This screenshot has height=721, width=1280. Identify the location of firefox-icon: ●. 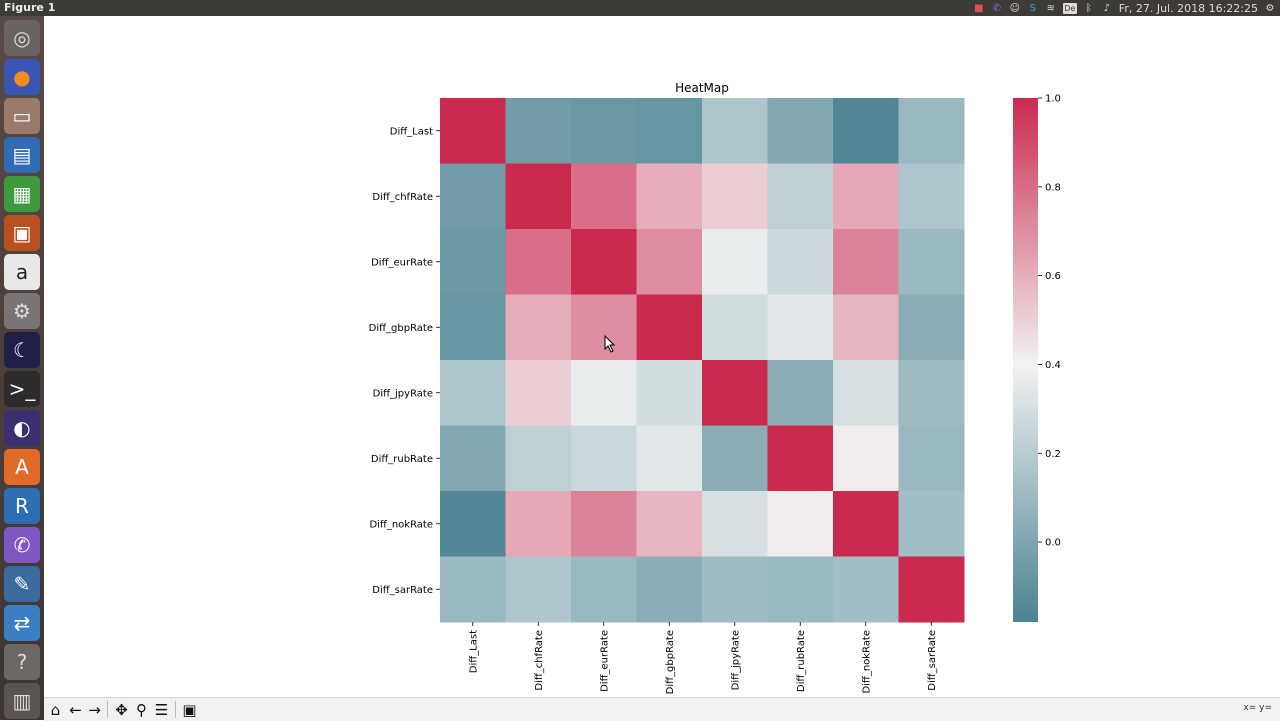
(22, 77).